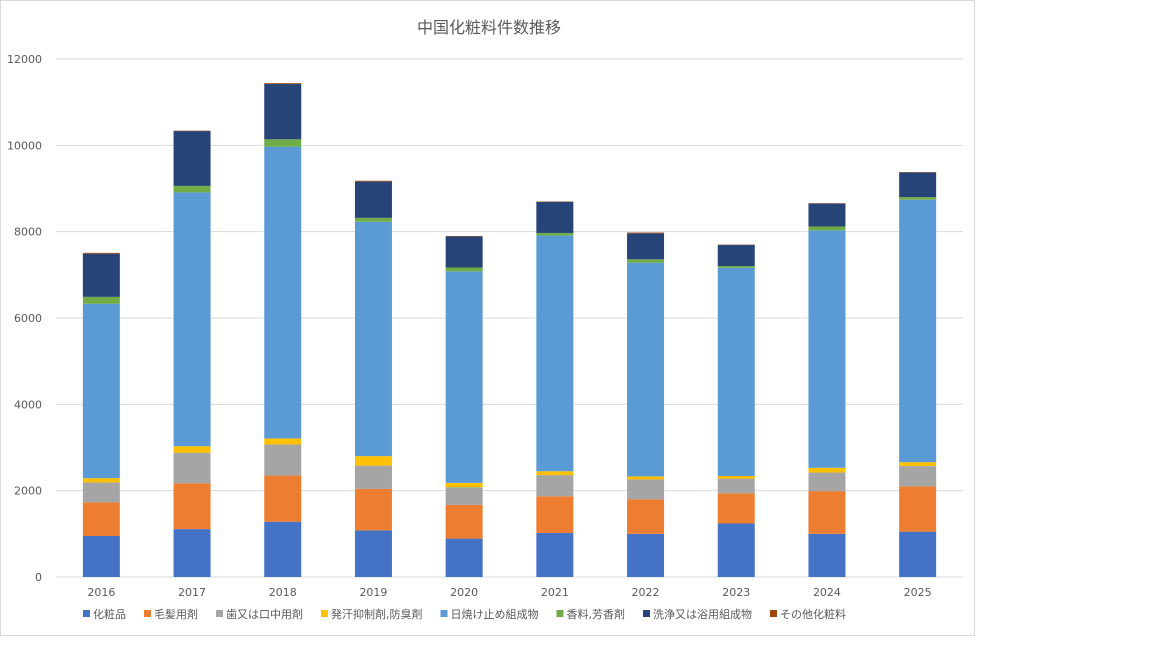  Describe the element at coordinates (373, 592) in the screenshot. I see `x-tick-label: 2019` at that location.